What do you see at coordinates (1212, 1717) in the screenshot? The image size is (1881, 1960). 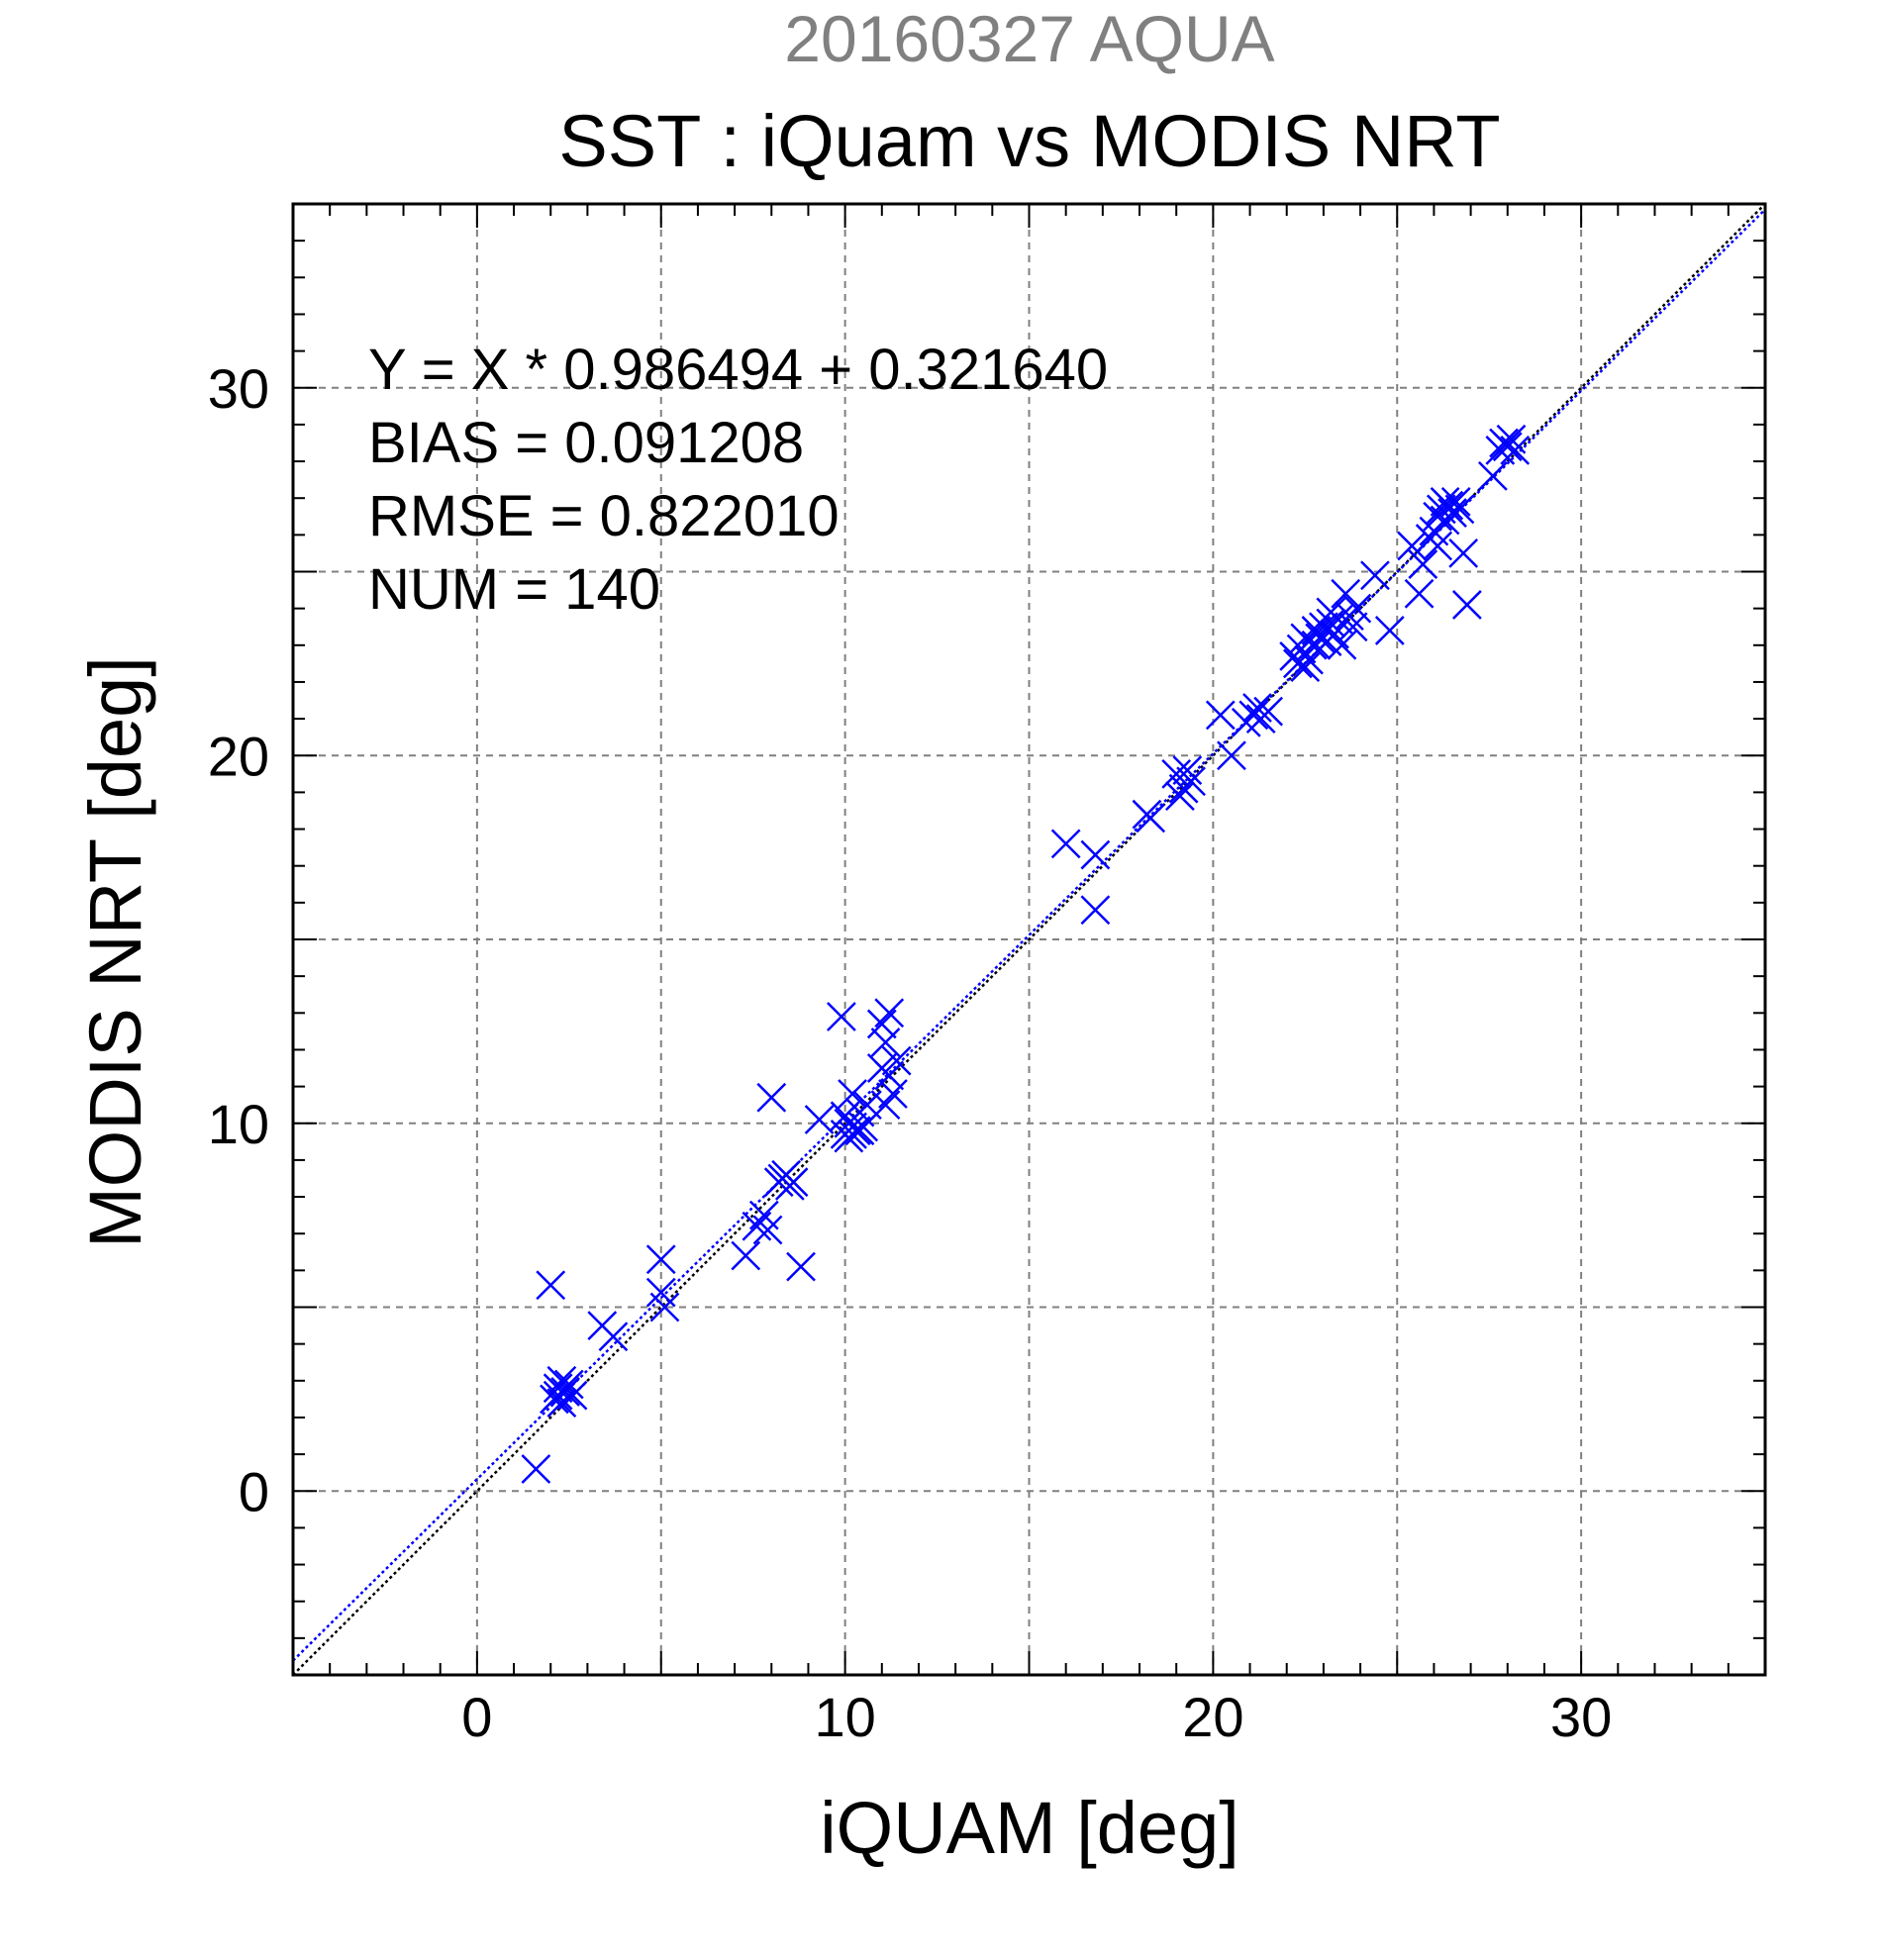 I see `x-tick-label: 20` at bounding box center [1212, 1717].